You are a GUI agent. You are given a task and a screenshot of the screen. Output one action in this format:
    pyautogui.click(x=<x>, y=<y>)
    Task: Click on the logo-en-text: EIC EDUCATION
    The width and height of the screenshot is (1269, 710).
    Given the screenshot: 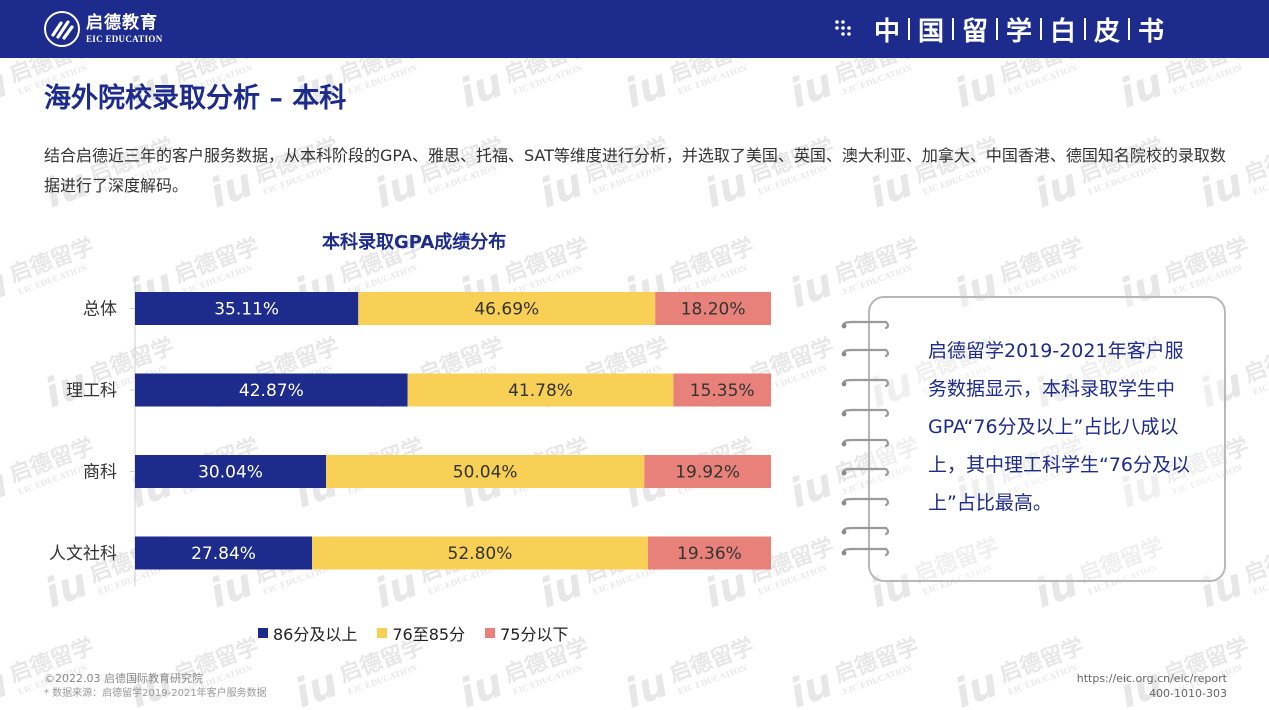 What is the action you would take?
    pyautogui.click(x=124, y=39)
    